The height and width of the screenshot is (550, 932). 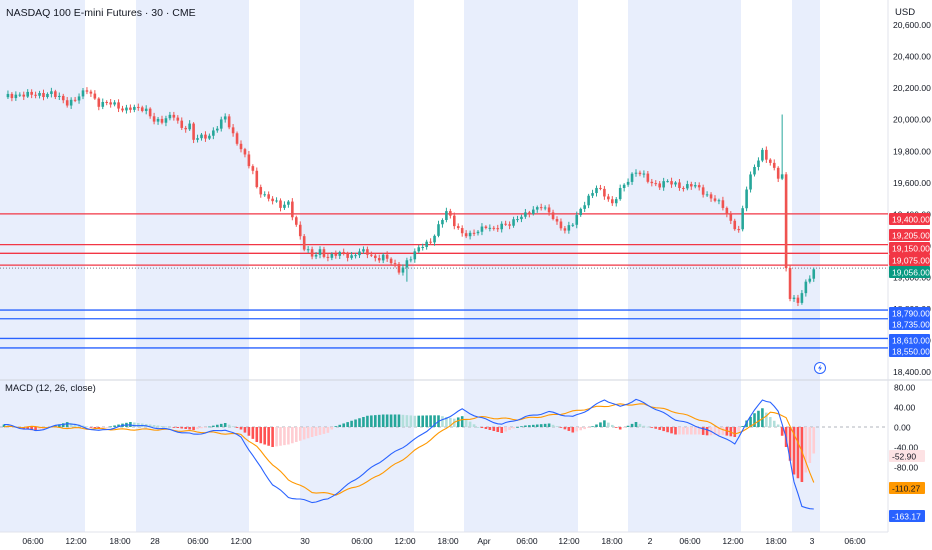 I want to click on last-price-badge, so click(x=909, y=272).